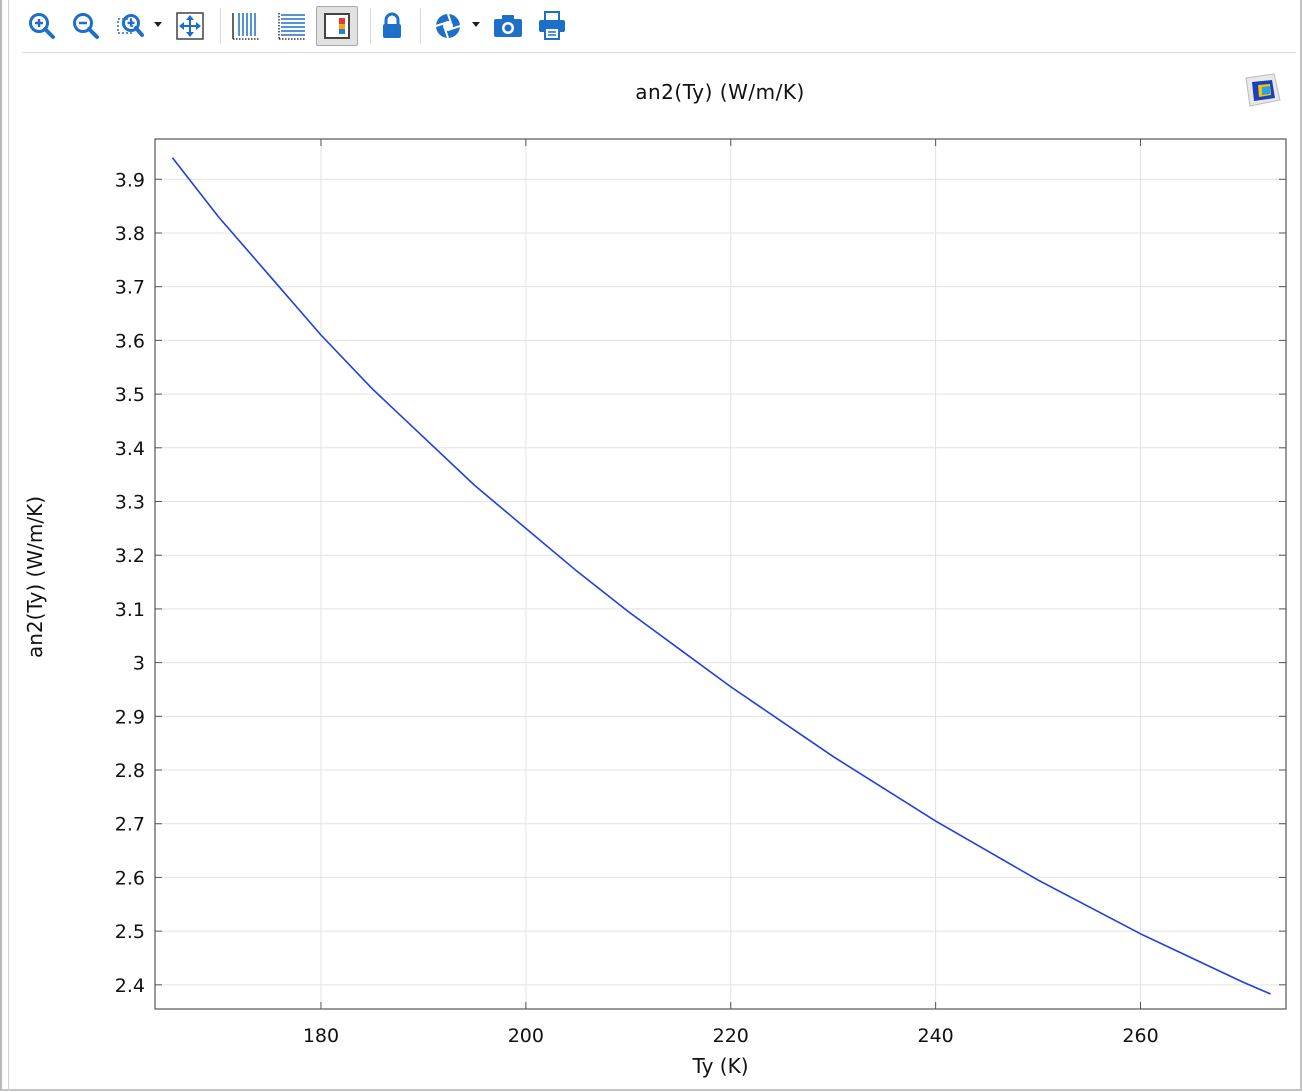  I want to click on window-edge-line, so click(8, 545).